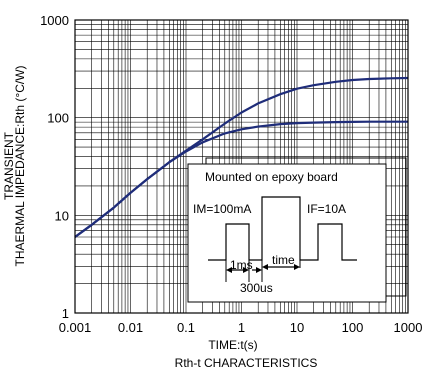 The height and width of the screenshot is (373, 424). Describe the element at coordinates (58, 118) in the screenshot. I see `y-tick-label: 100` at that location.